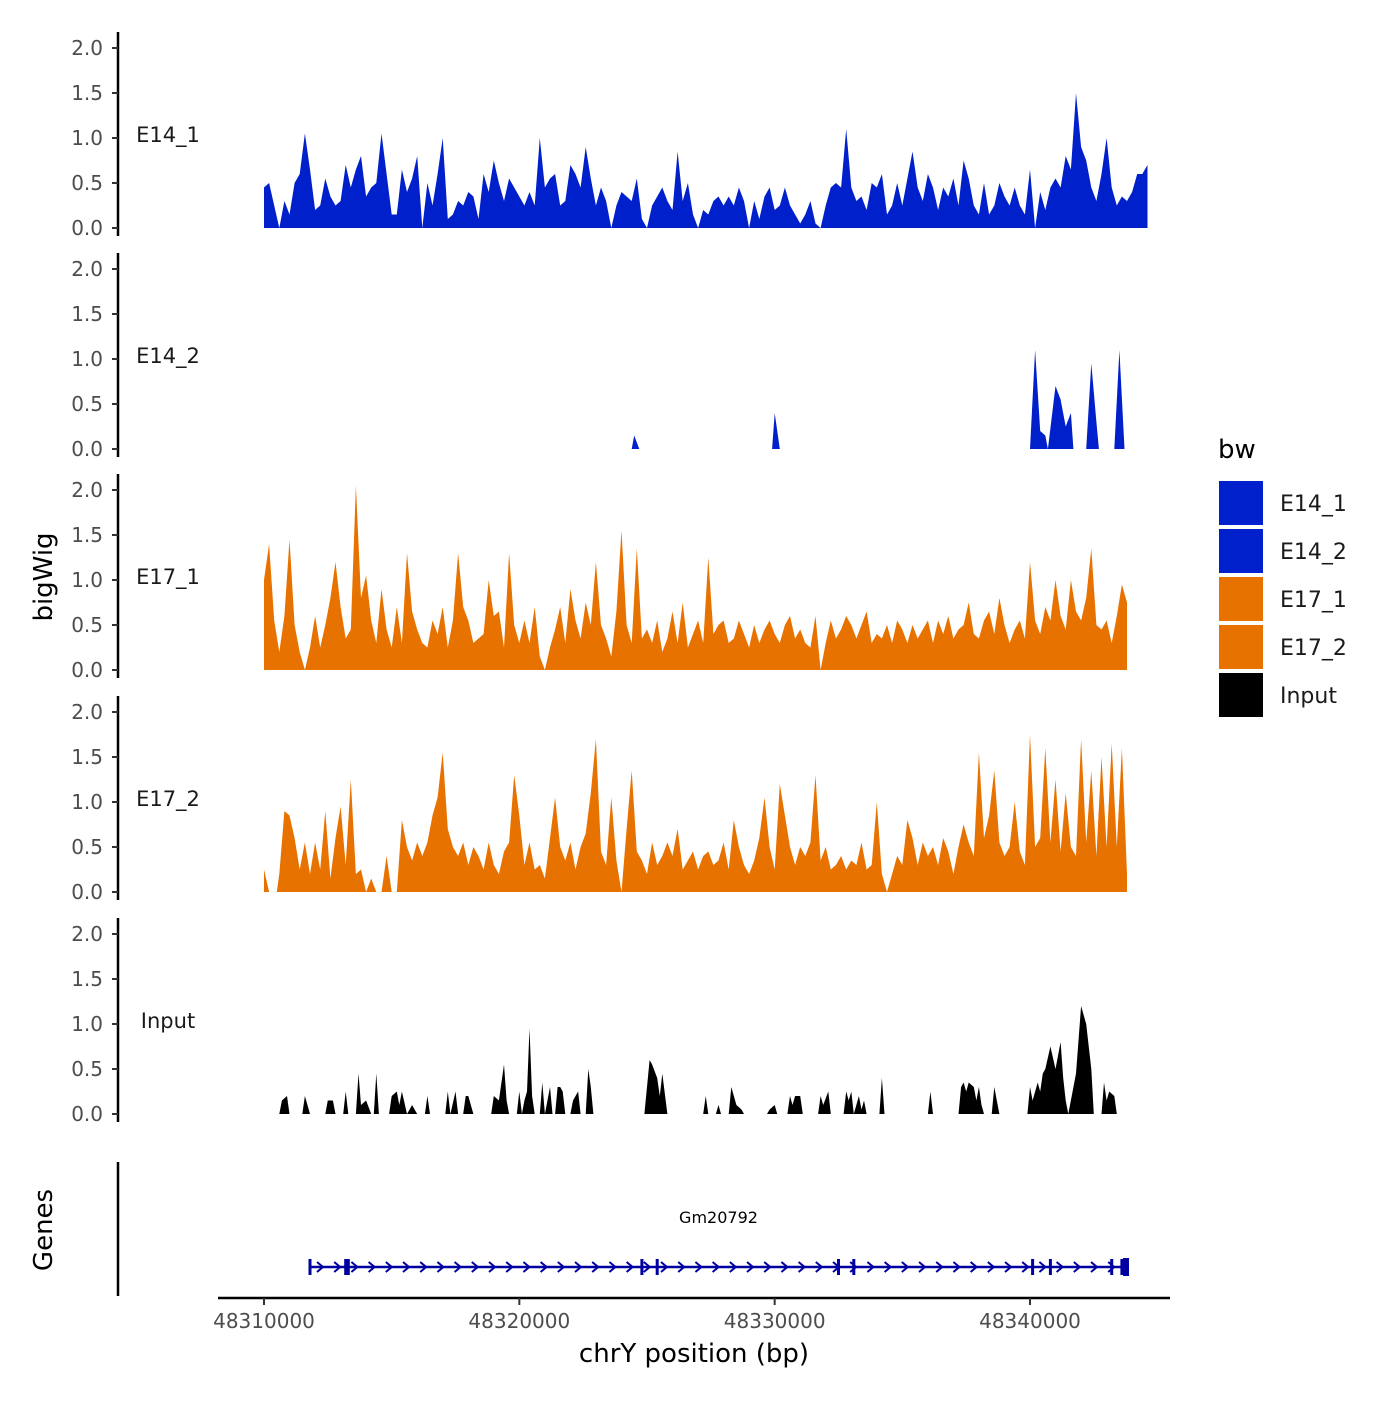 The image size is (1400, 1404). I want to click on track-label: Input, so click(168, 1021).